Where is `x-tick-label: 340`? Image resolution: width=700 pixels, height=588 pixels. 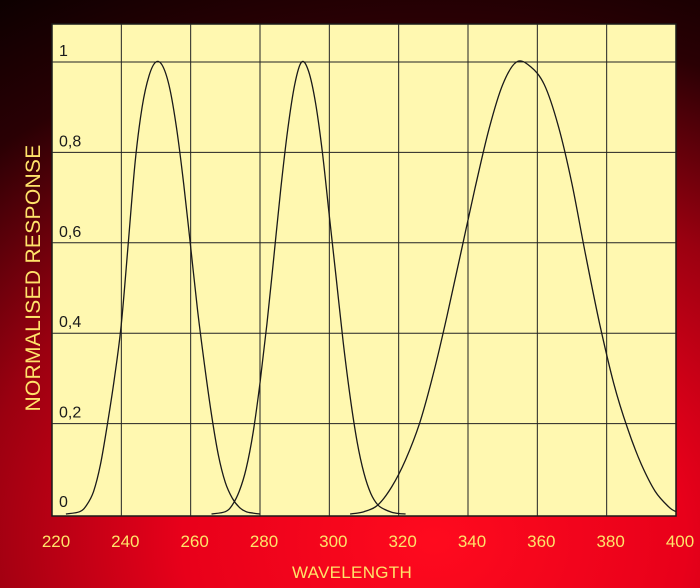 x-tick-label: 340 is located at coordinates (472, 541).